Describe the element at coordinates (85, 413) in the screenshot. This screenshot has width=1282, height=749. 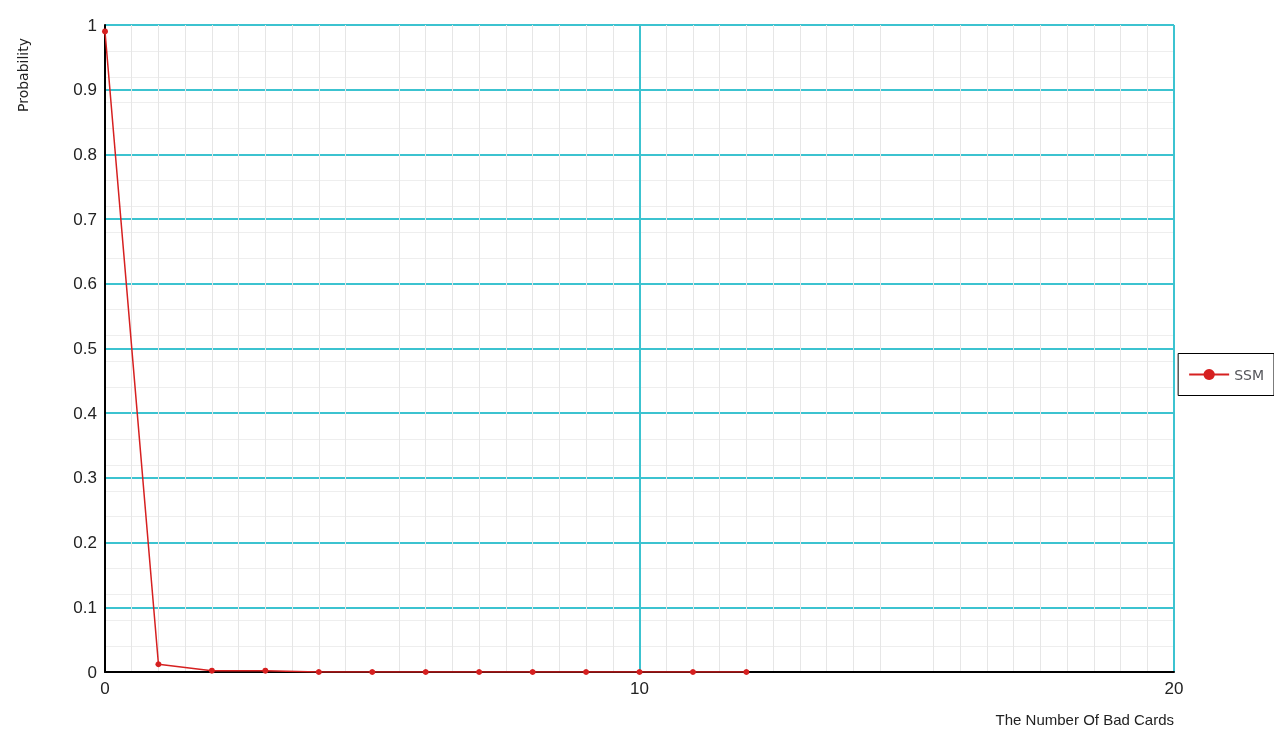
I see `y-tick-label: 0.4` at that location.